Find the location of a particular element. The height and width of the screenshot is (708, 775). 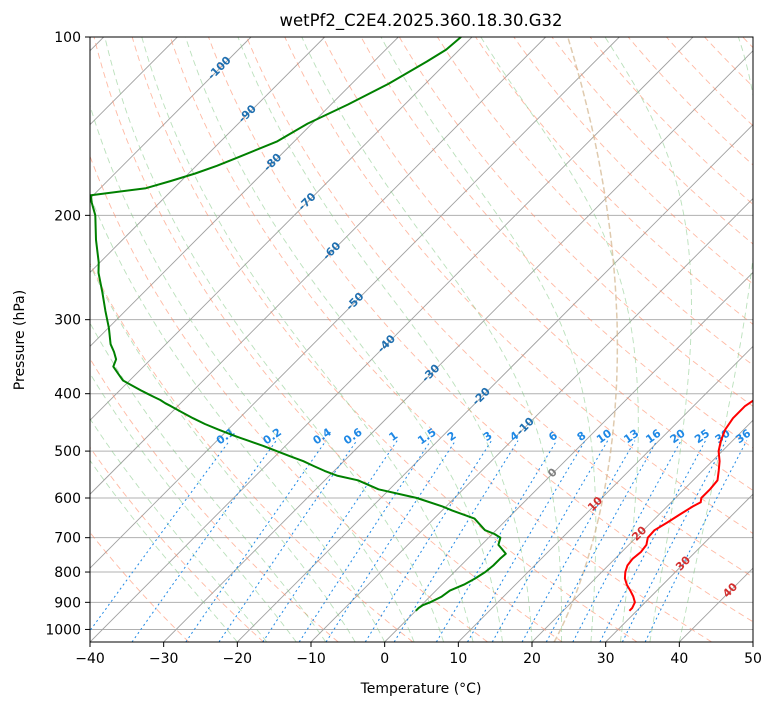

temperature-profile-line is located at coordinates (688, 505).